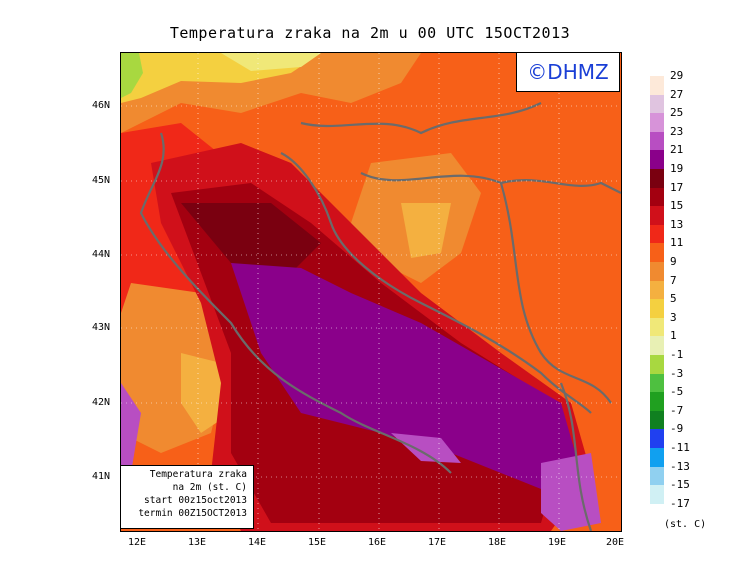 This screenshot has width=740, height=582. What do you see at coordinates (421, 118) in the screenshot?
I see `border-slovenia` at bounding box center [421, 118].